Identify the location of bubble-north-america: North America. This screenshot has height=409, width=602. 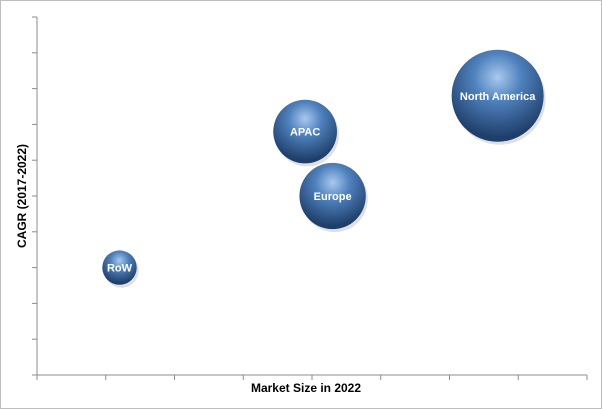
(498, 97).